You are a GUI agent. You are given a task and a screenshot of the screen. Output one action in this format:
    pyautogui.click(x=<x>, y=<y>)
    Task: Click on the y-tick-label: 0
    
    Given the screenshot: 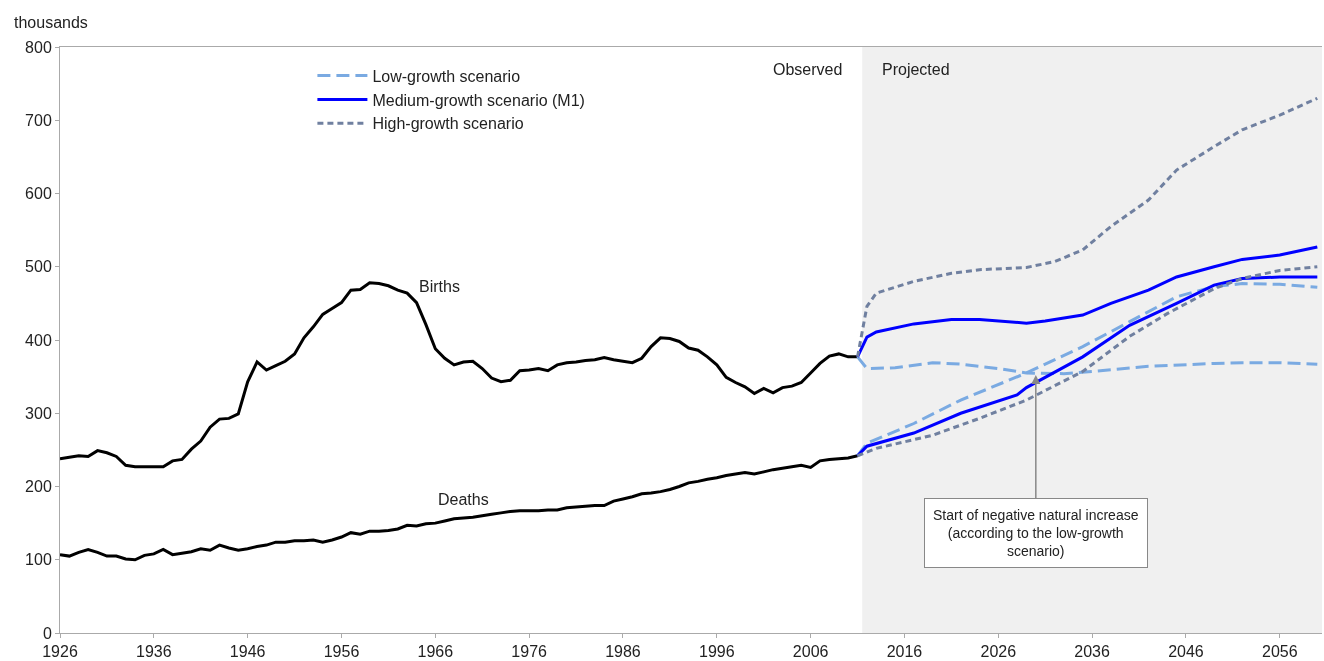 What is the action you would take?
    pyautogui.click(x=47, y=633)
    